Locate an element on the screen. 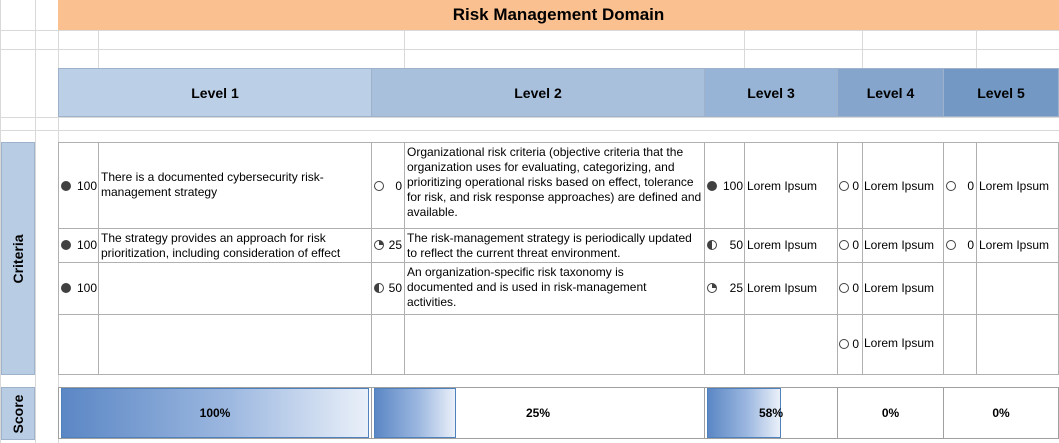 Image resolution: width=1059 pixels, height=443 pixels. criterion-l4-r2: 0 is located at coordinates (849, 245).